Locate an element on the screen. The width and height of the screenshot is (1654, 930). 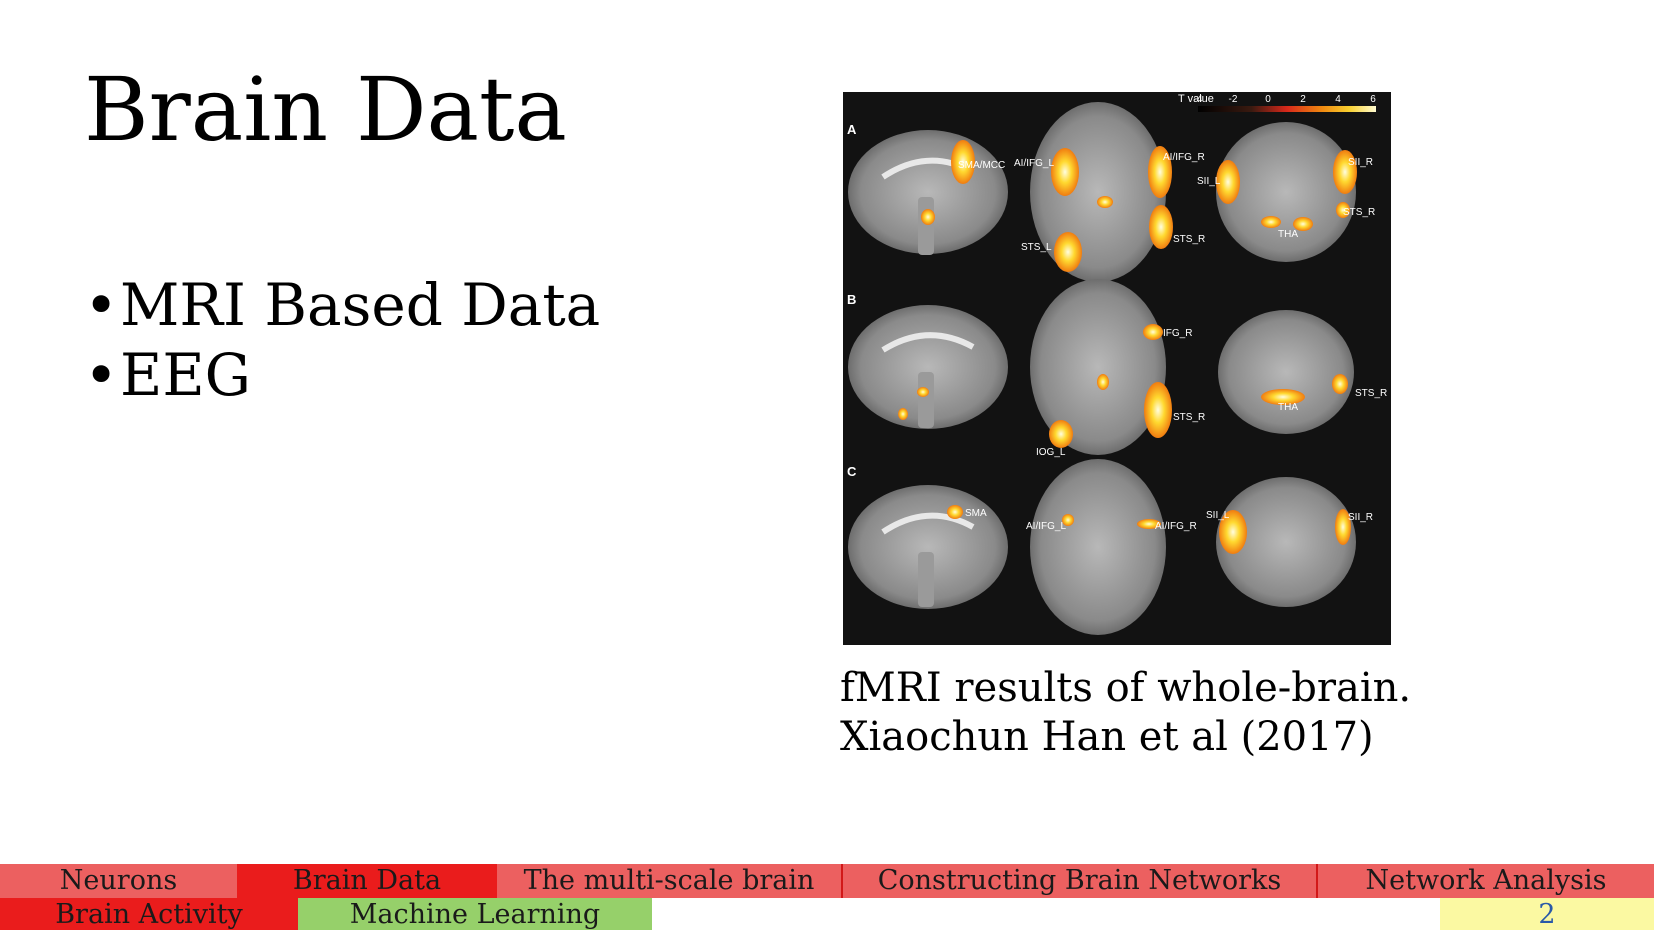
region-label: STS_L is located at coordinates (1036, 247).